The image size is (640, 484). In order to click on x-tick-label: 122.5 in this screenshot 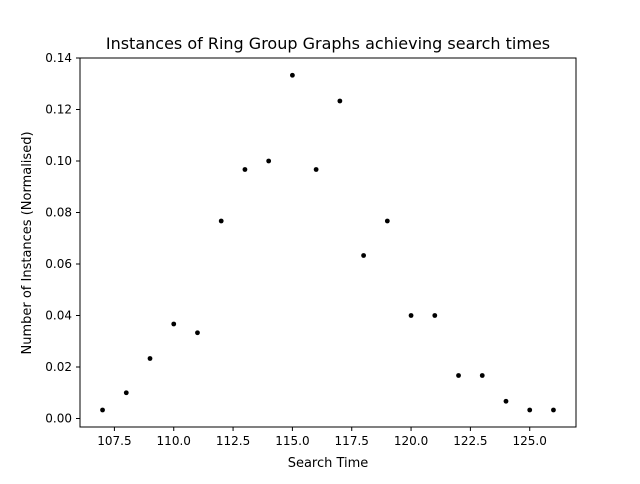, I will do `click(470, 441)`.